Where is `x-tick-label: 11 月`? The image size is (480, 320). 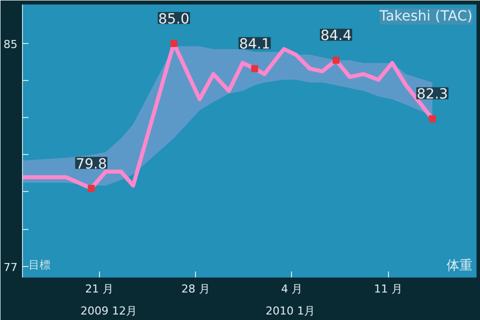 x-tick-label: 11 月 is located at coordinates (388, 289).